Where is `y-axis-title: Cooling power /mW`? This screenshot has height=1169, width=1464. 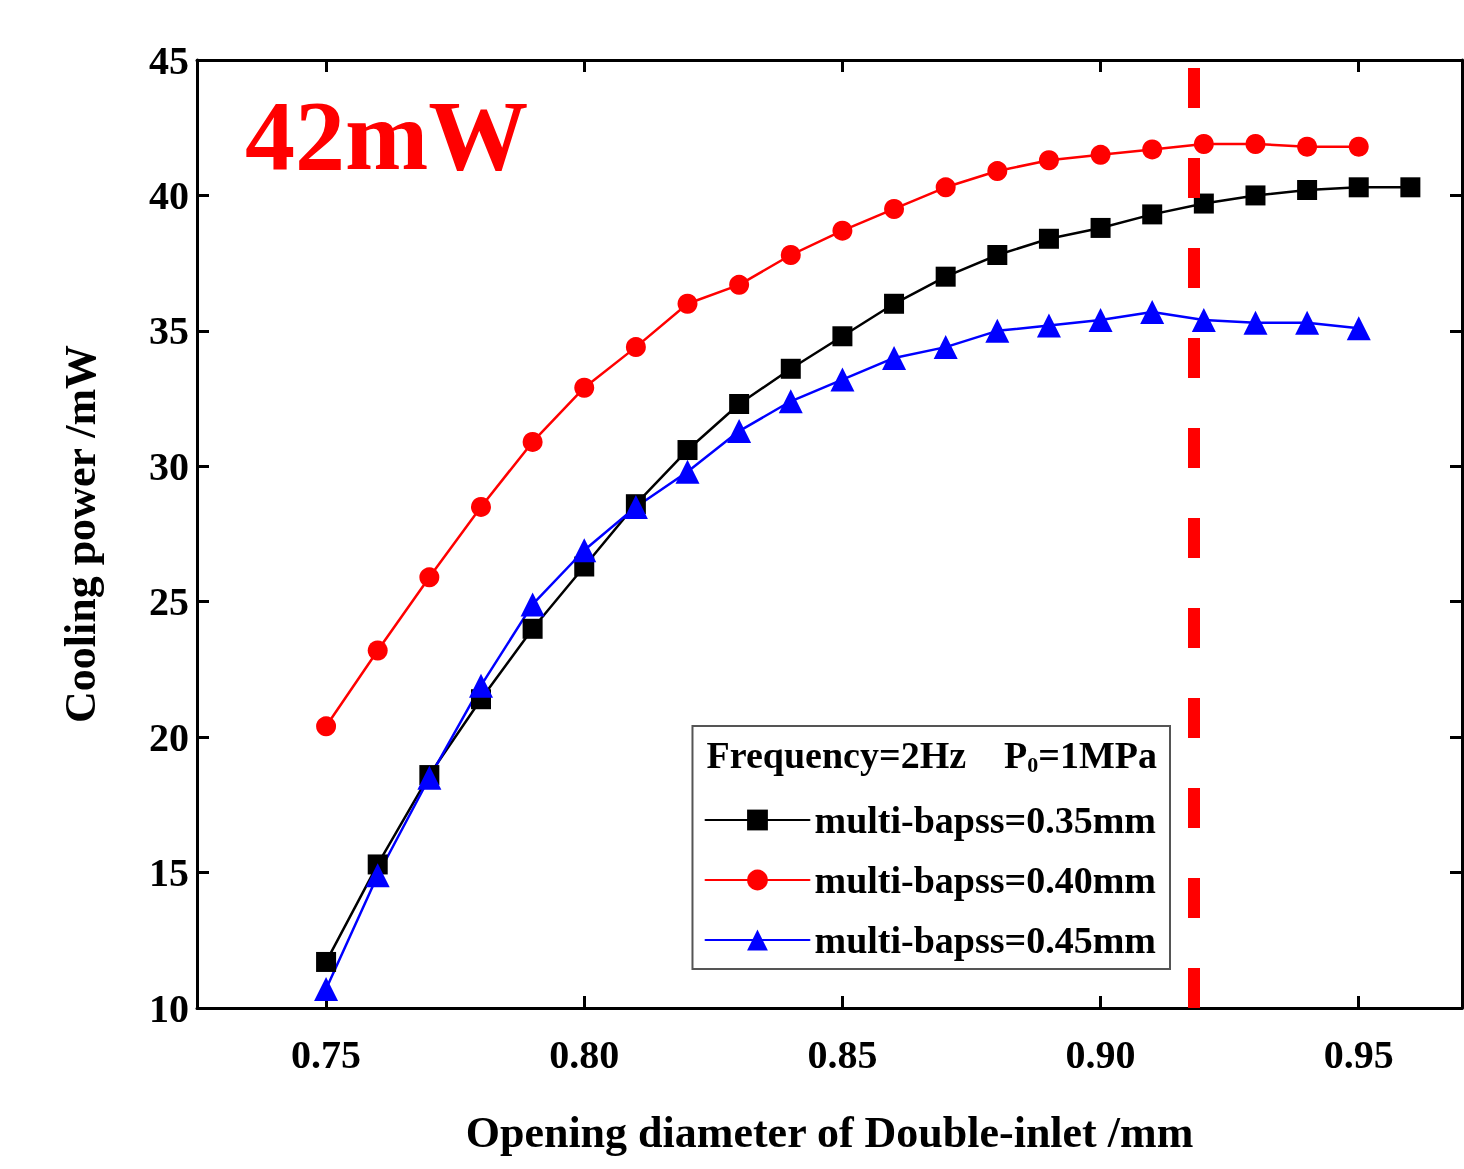 y-axis-title: Cooling power /mW is located at coordinates (80, 534).